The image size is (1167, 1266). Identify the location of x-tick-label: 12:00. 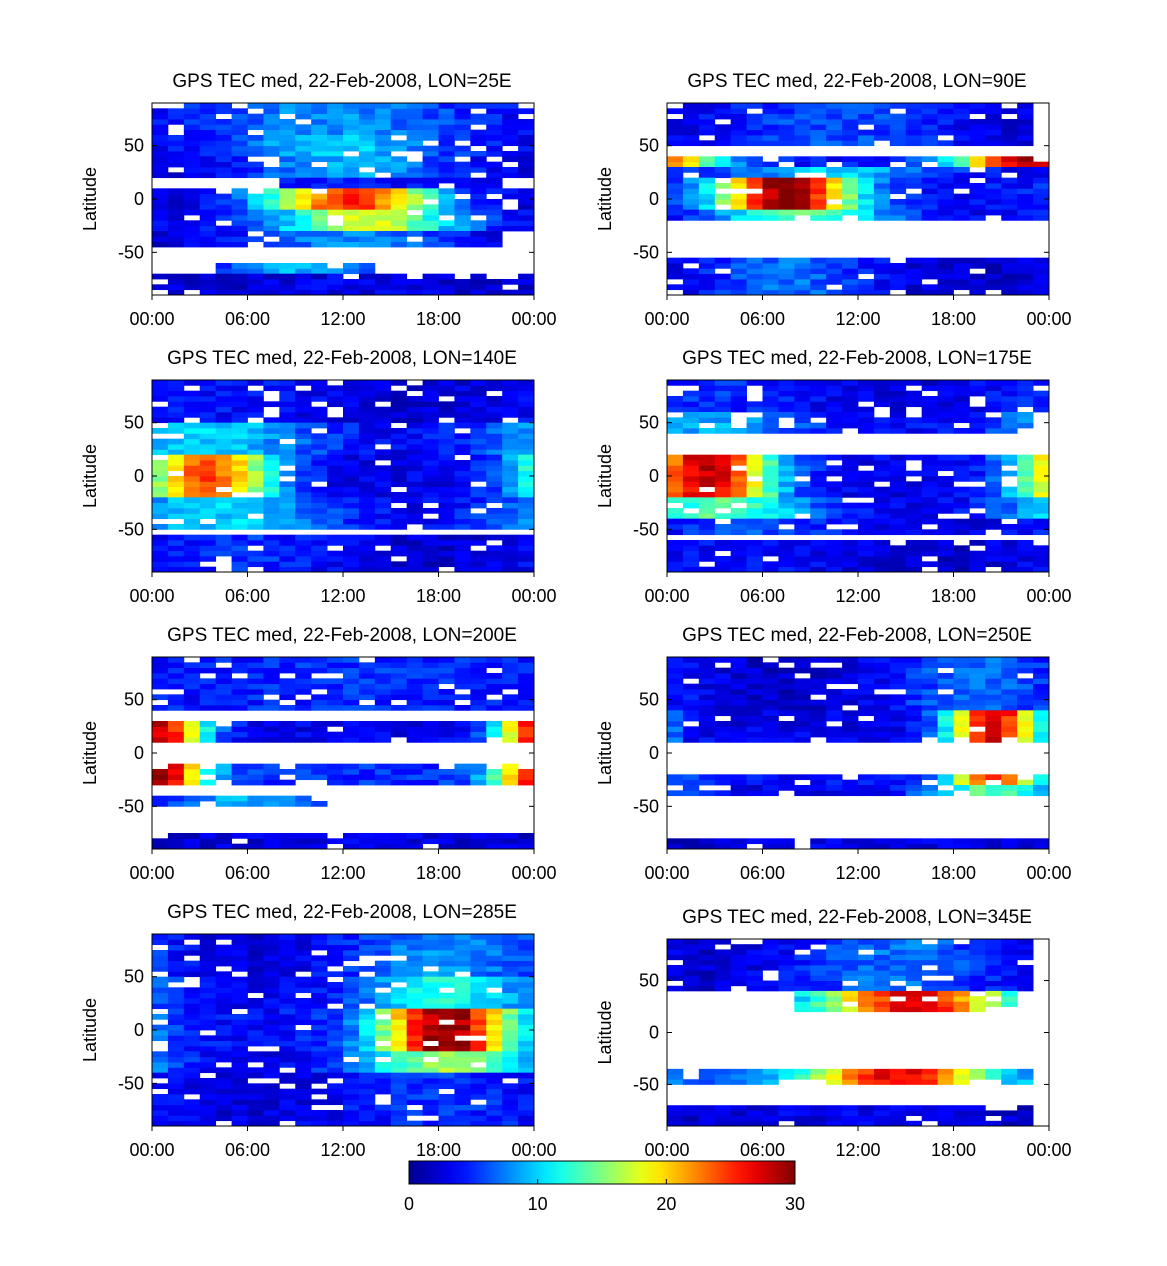
(342, 319).